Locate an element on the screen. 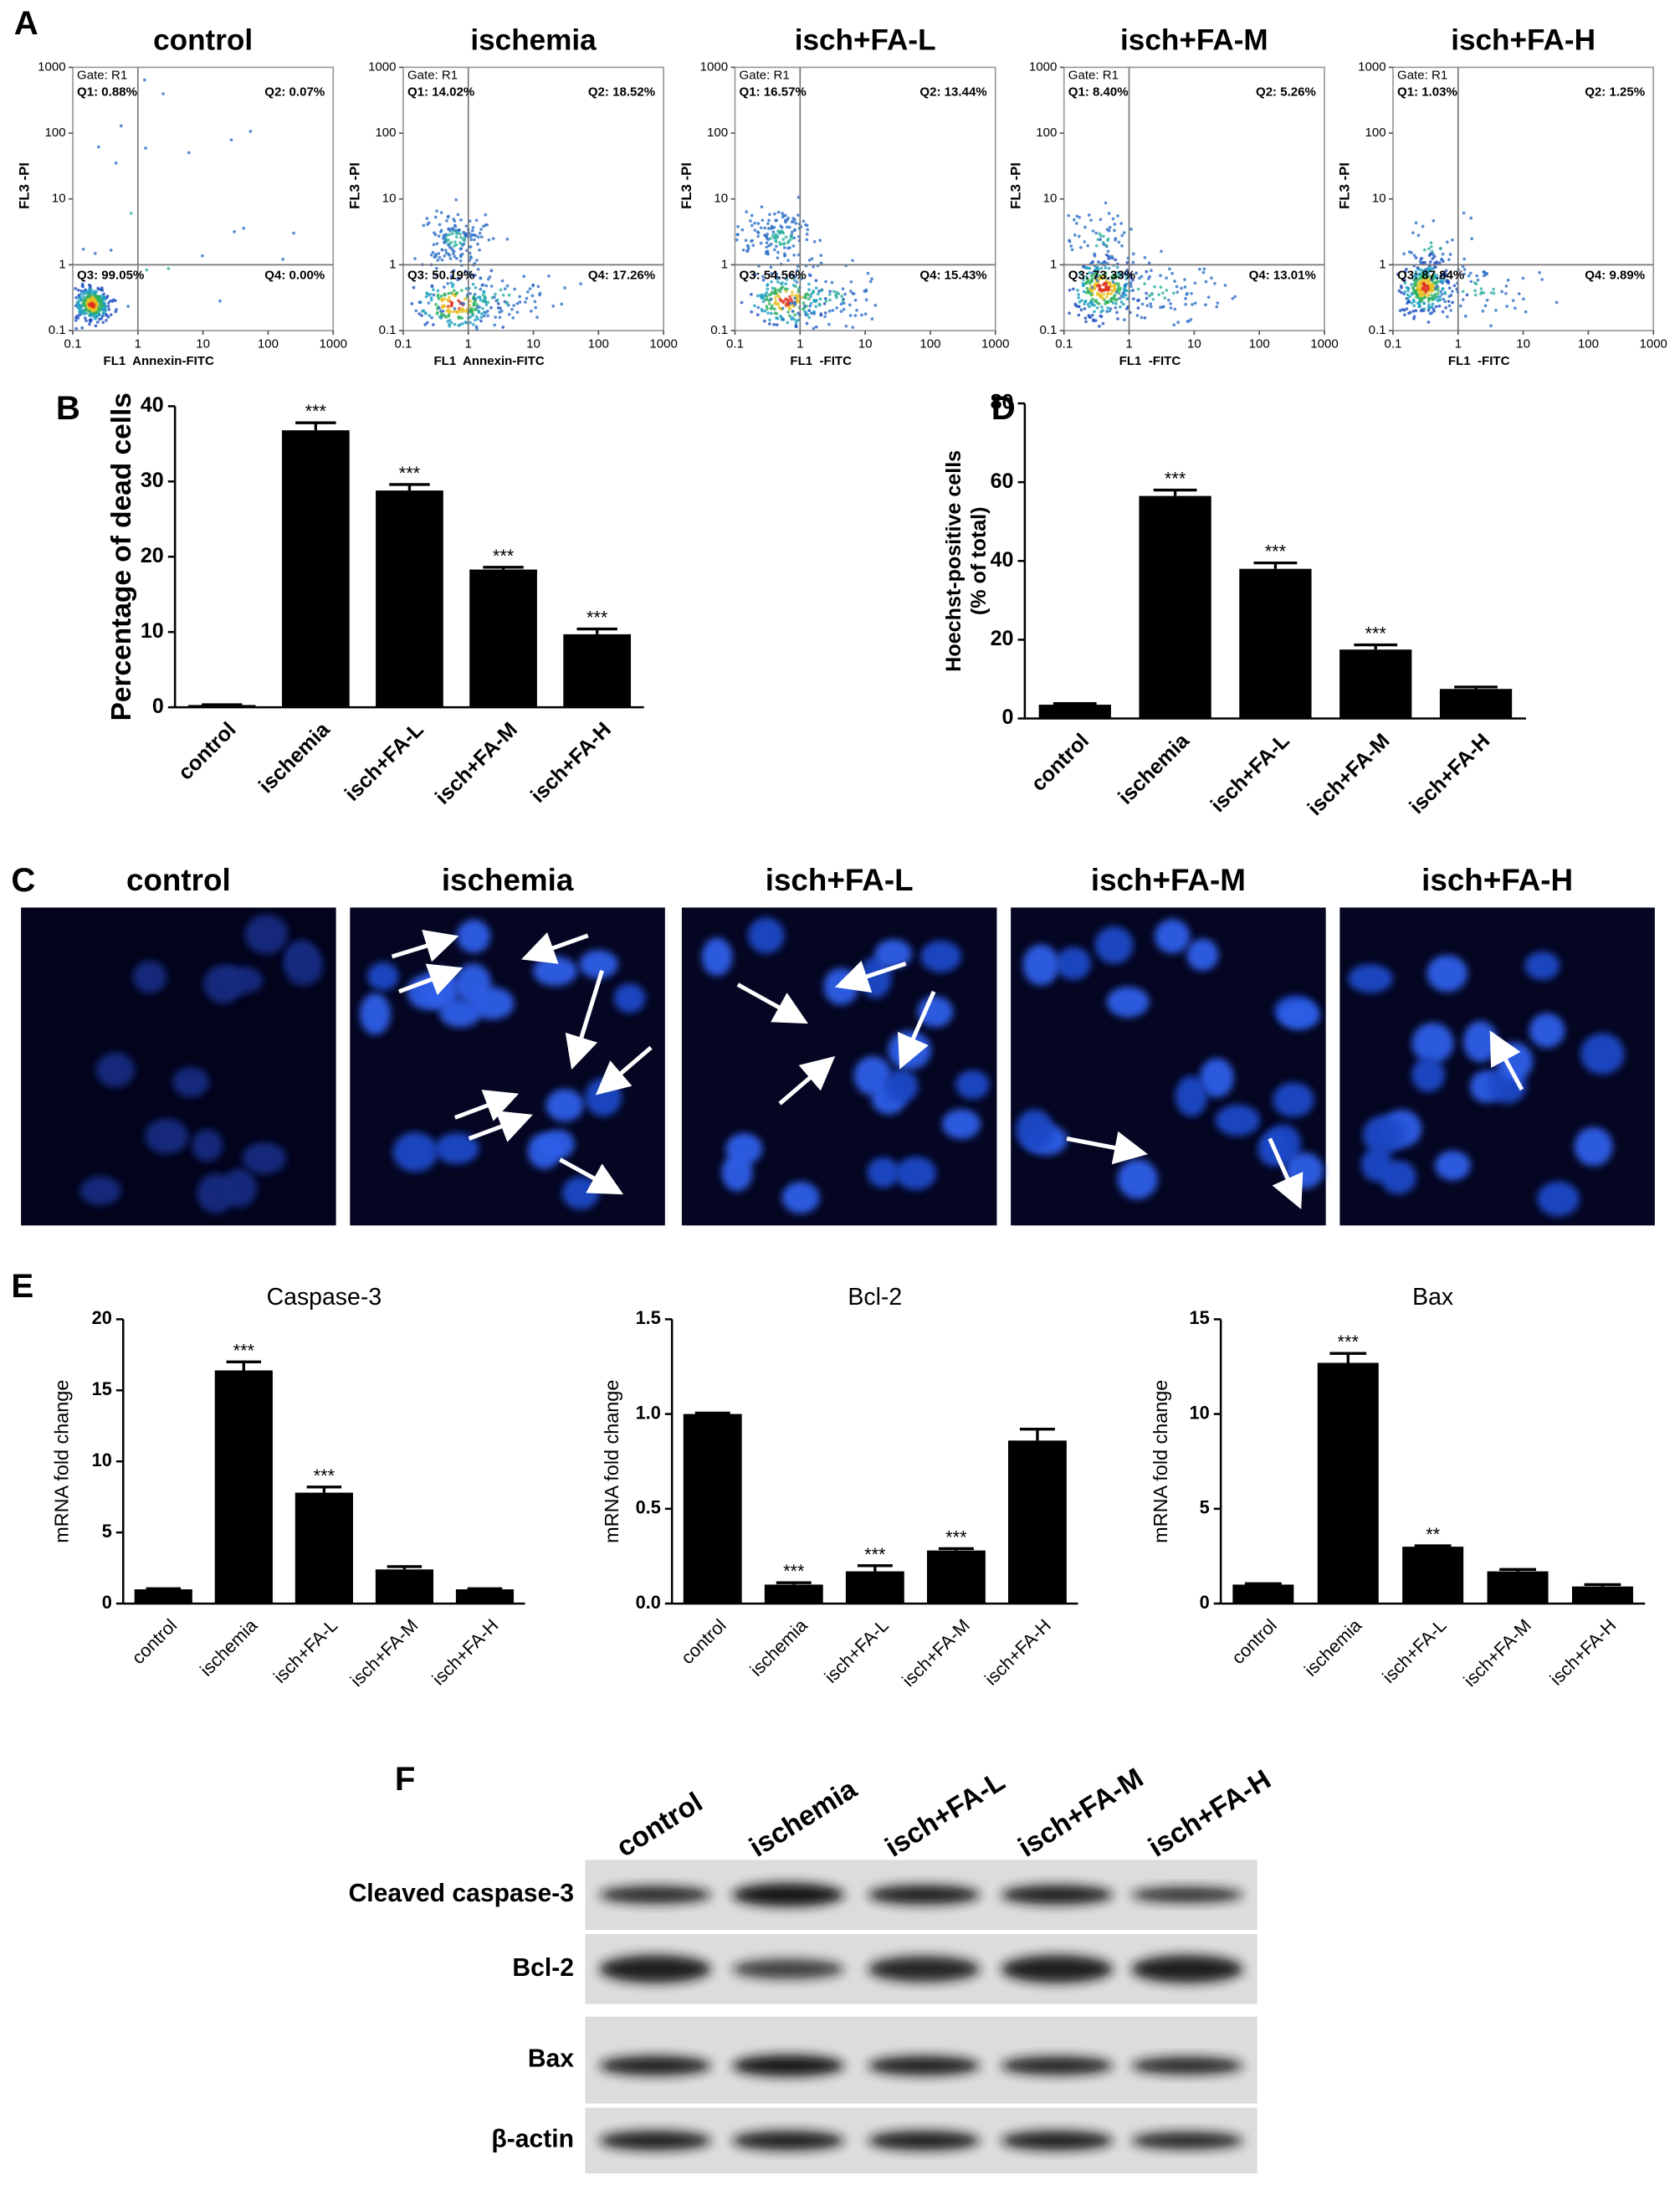  y-tick-label: 1000 is located at coordinates (714, 66).